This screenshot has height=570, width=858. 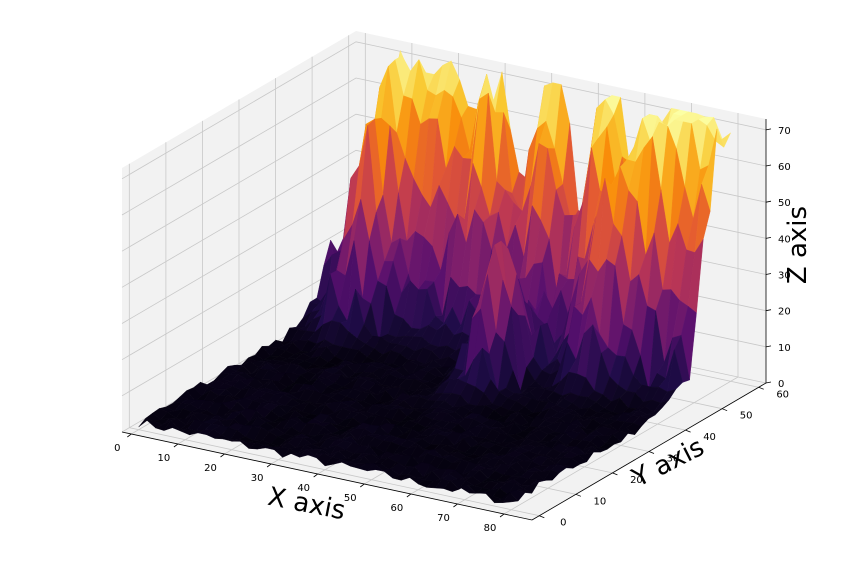 I want to click on y-tick-label: 50, so click(x=746, y=416).